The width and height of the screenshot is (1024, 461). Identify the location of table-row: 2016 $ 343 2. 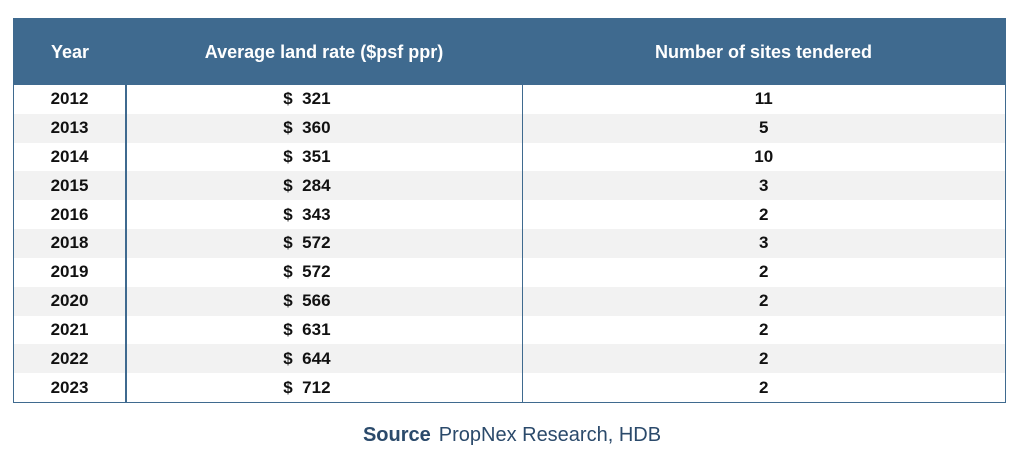
(509, 215).